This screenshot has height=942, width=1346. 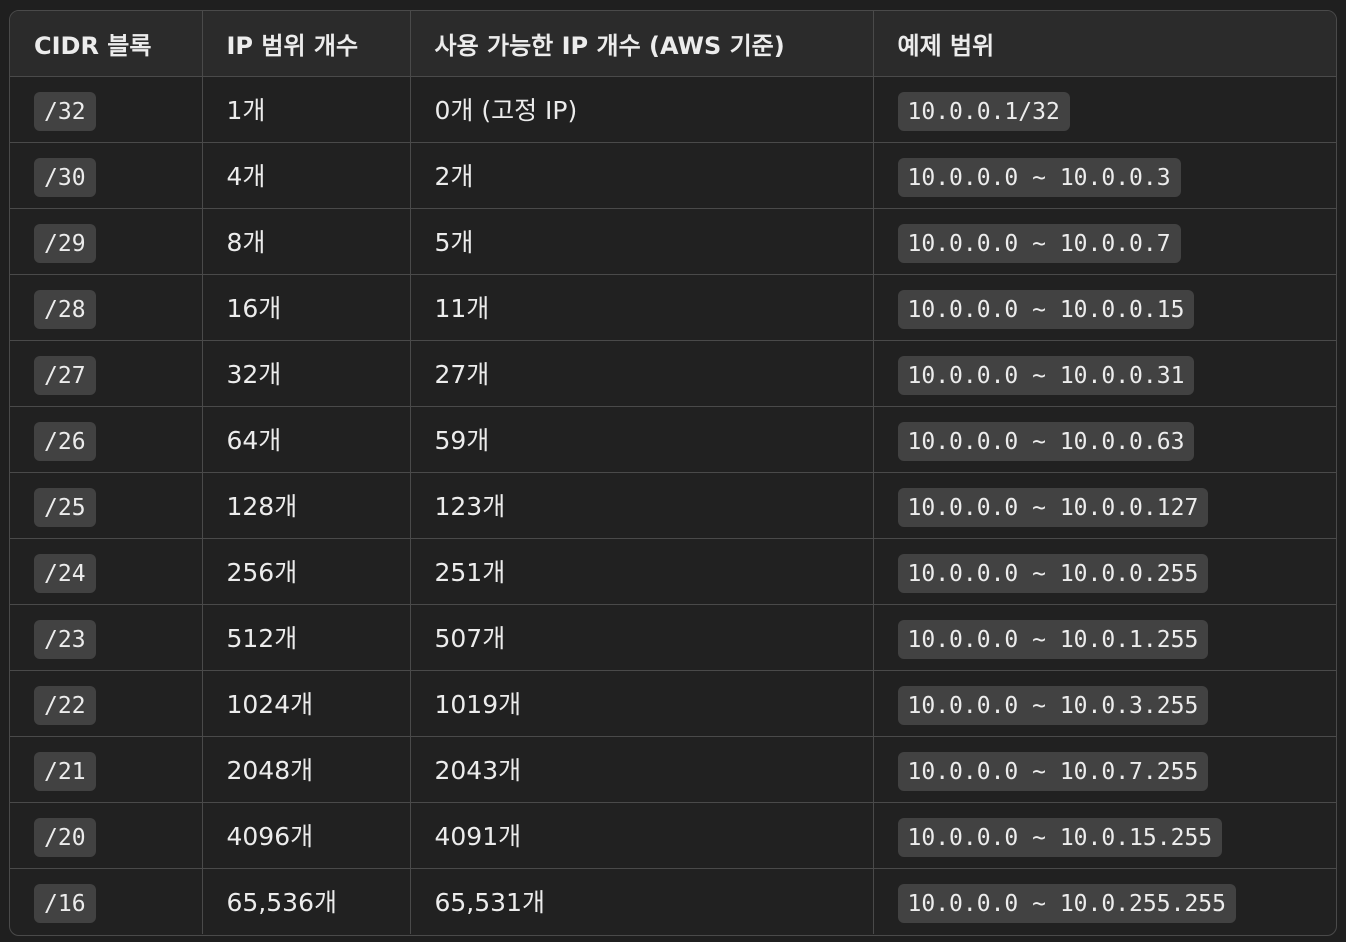 What do you see at coordinates (306, 307) in the screenshot?
I see `ip-range-count-cell: 16개` at bounding box center [306, 307].